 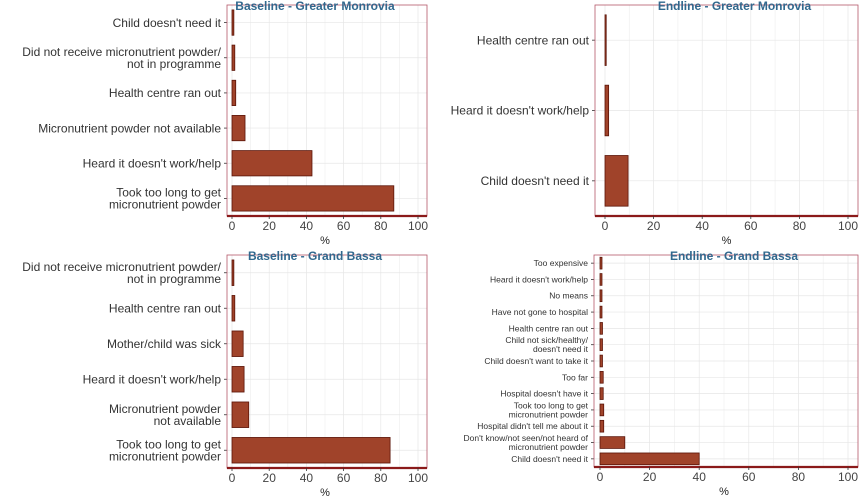 What do you see at coordinates (188, 421) in the screenshot?
I see `category-label-line: not available` at bounding box center [188, 421].